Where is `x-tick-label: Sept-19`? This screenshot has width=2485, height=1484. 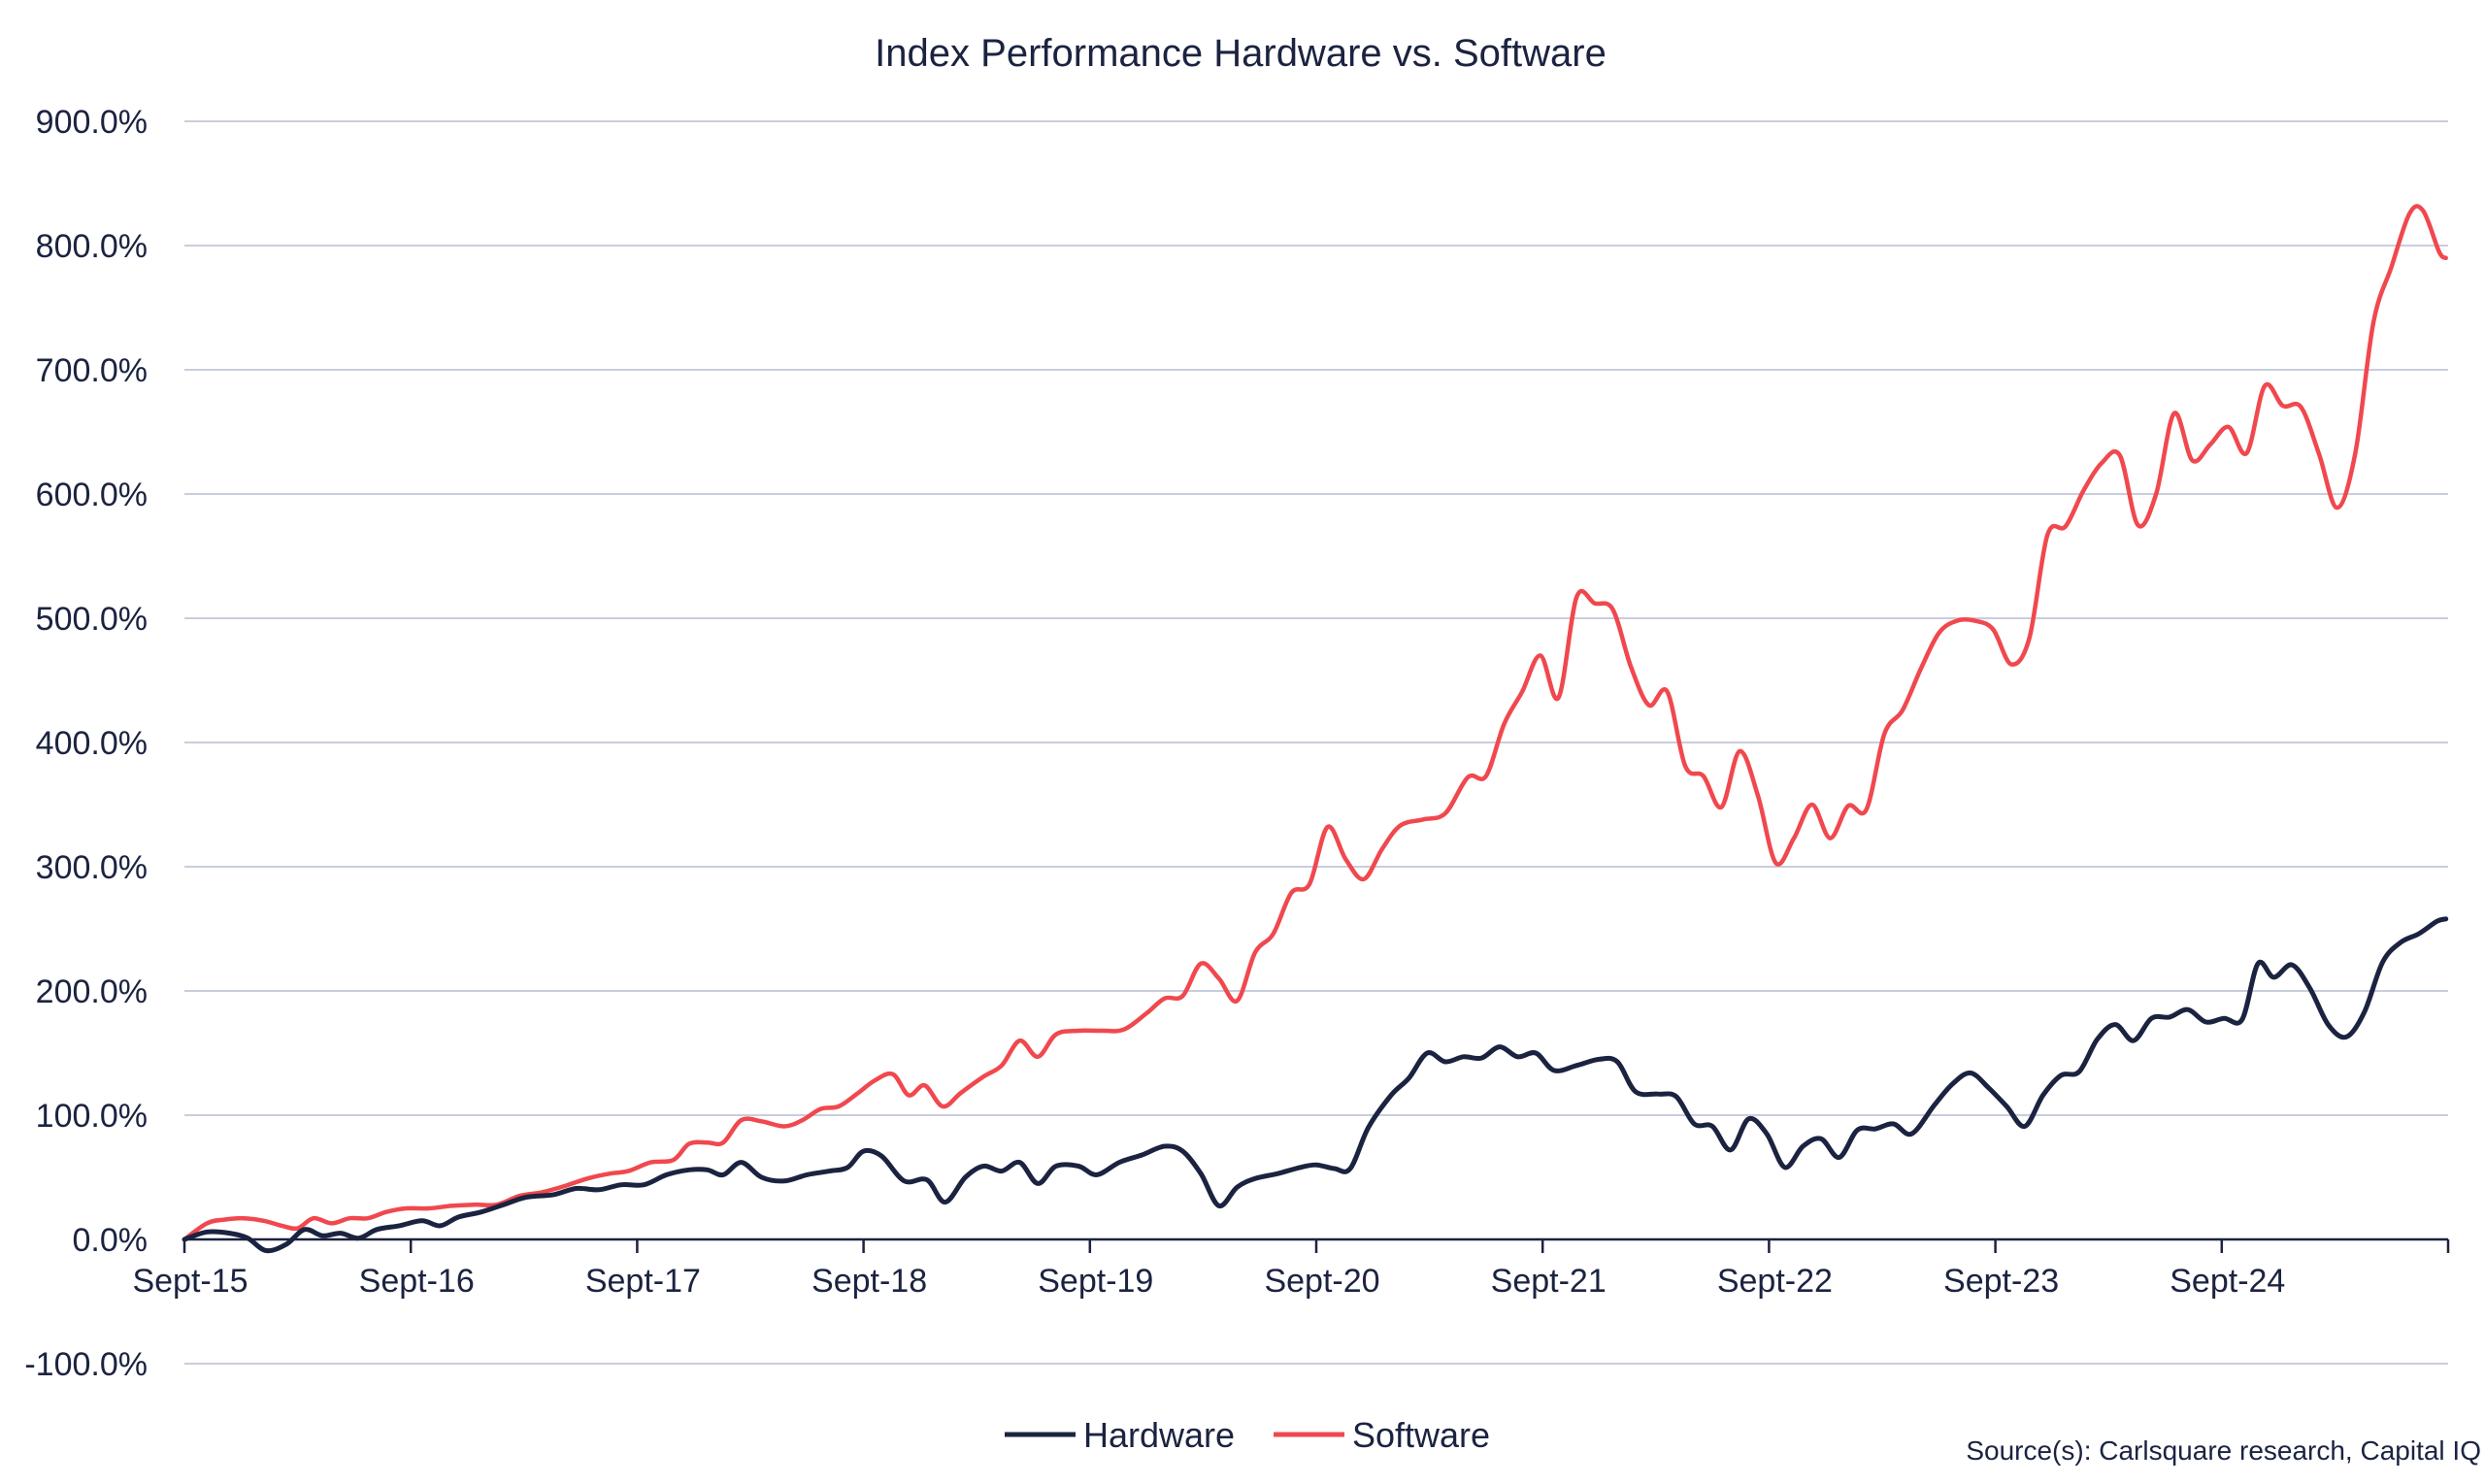 x-tick-label: Sept-19 is located at coordinates (1096, 1281).